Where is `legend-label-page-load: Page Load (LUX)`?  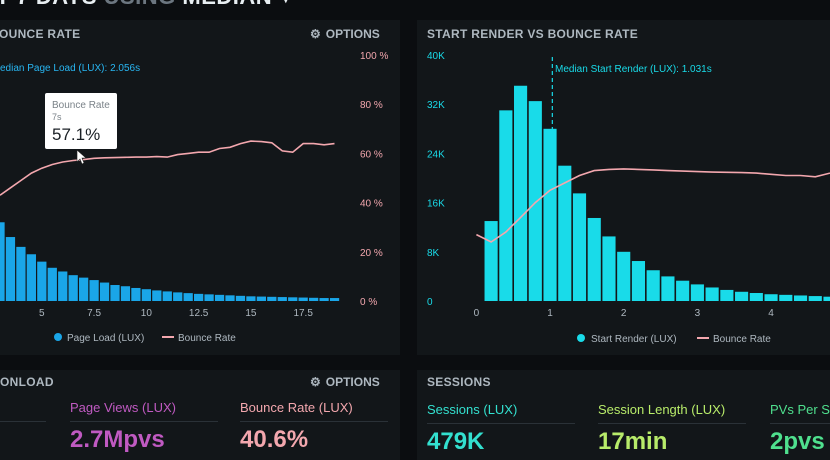 legend-label-page-load: Page Load (LUX) is located at coordinates (105, 338).